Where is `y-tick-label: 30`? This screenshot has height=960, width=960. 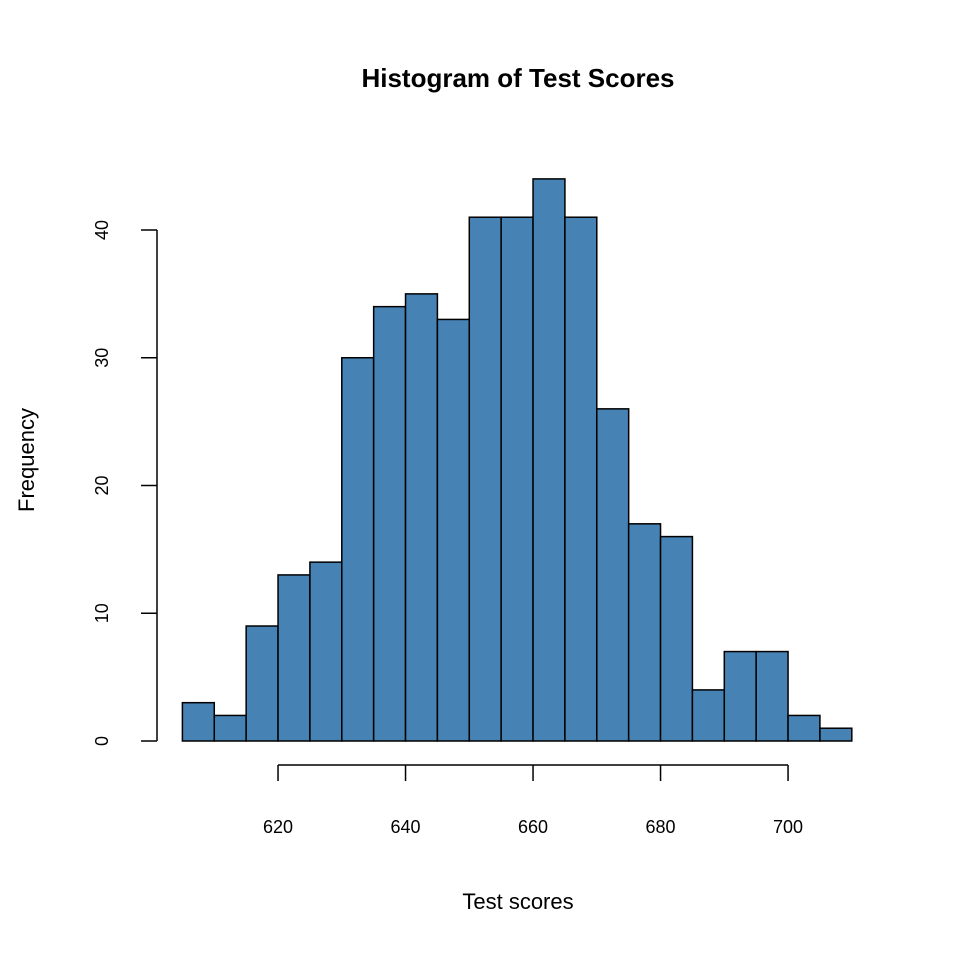
y-tick-label: 30 is located at coordinates (102, 358).